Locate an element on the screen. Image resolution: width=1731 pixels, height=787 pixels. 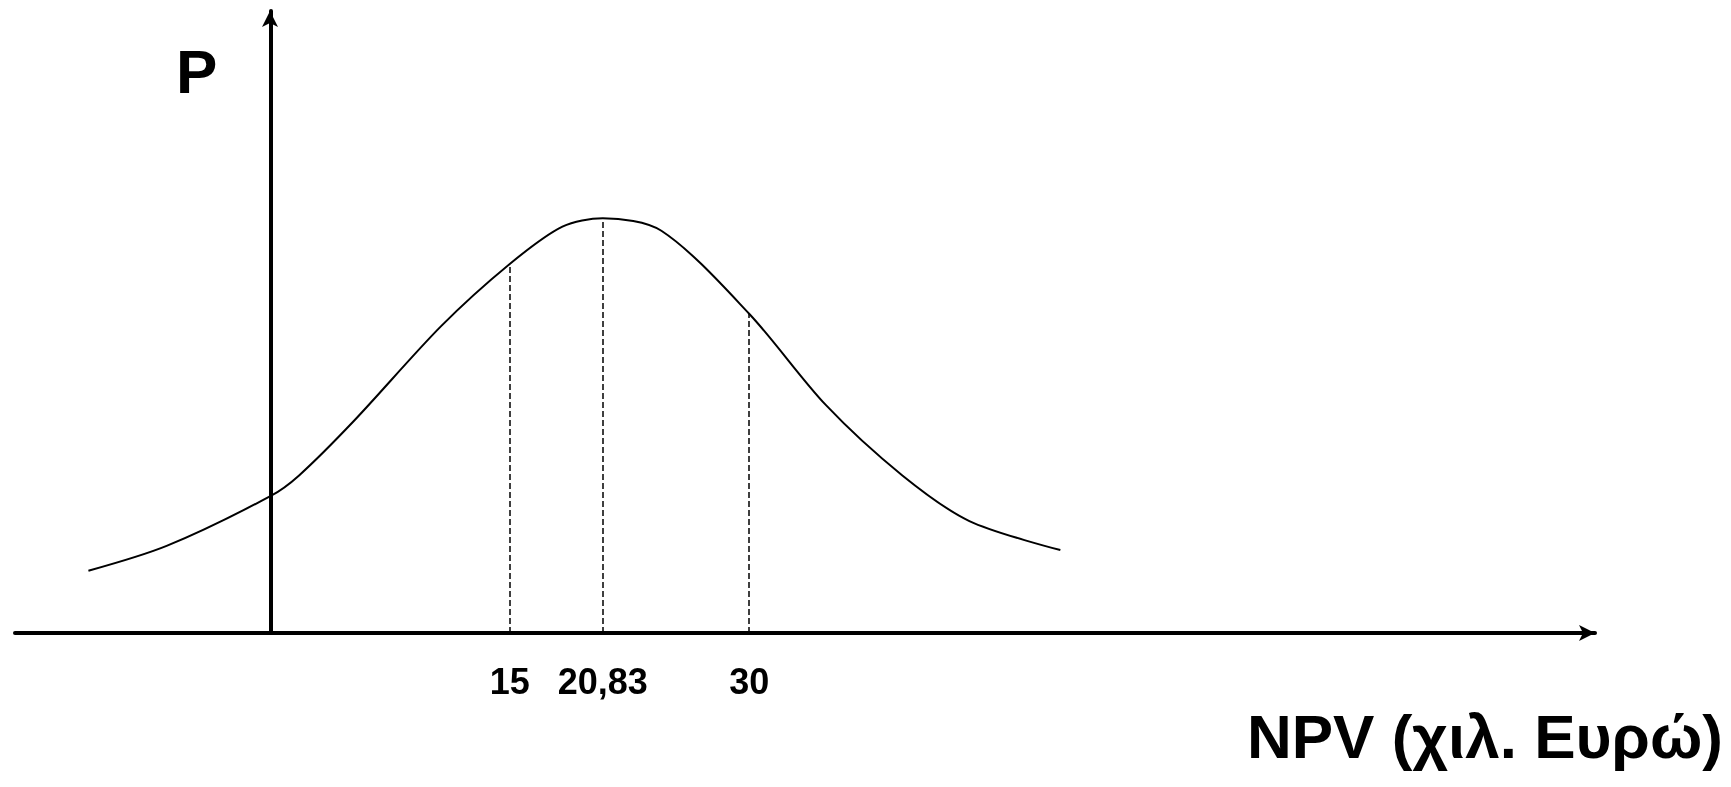
x-tick-label: 30 is located at coordinates (749, 681).